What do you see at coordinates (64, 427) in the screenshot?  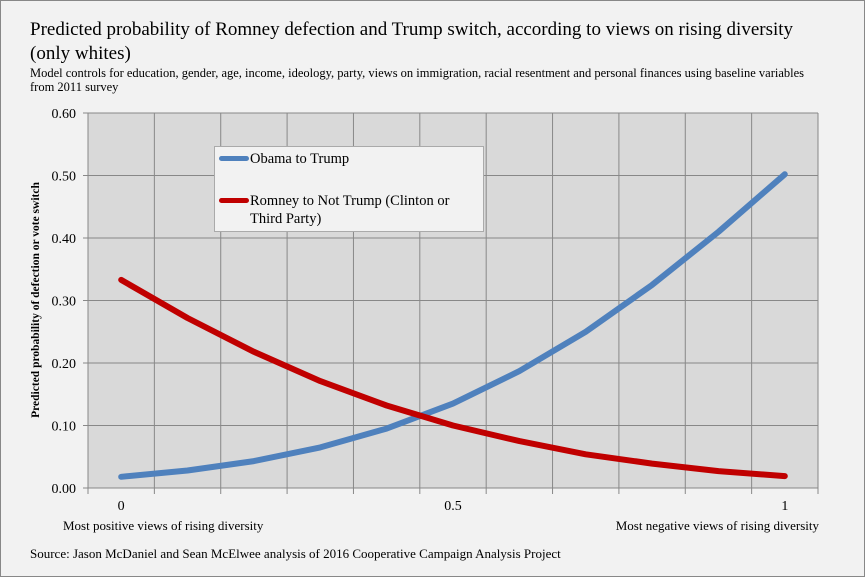 I see `y-tick-label: 0.10` at bounding box center [64, 427].